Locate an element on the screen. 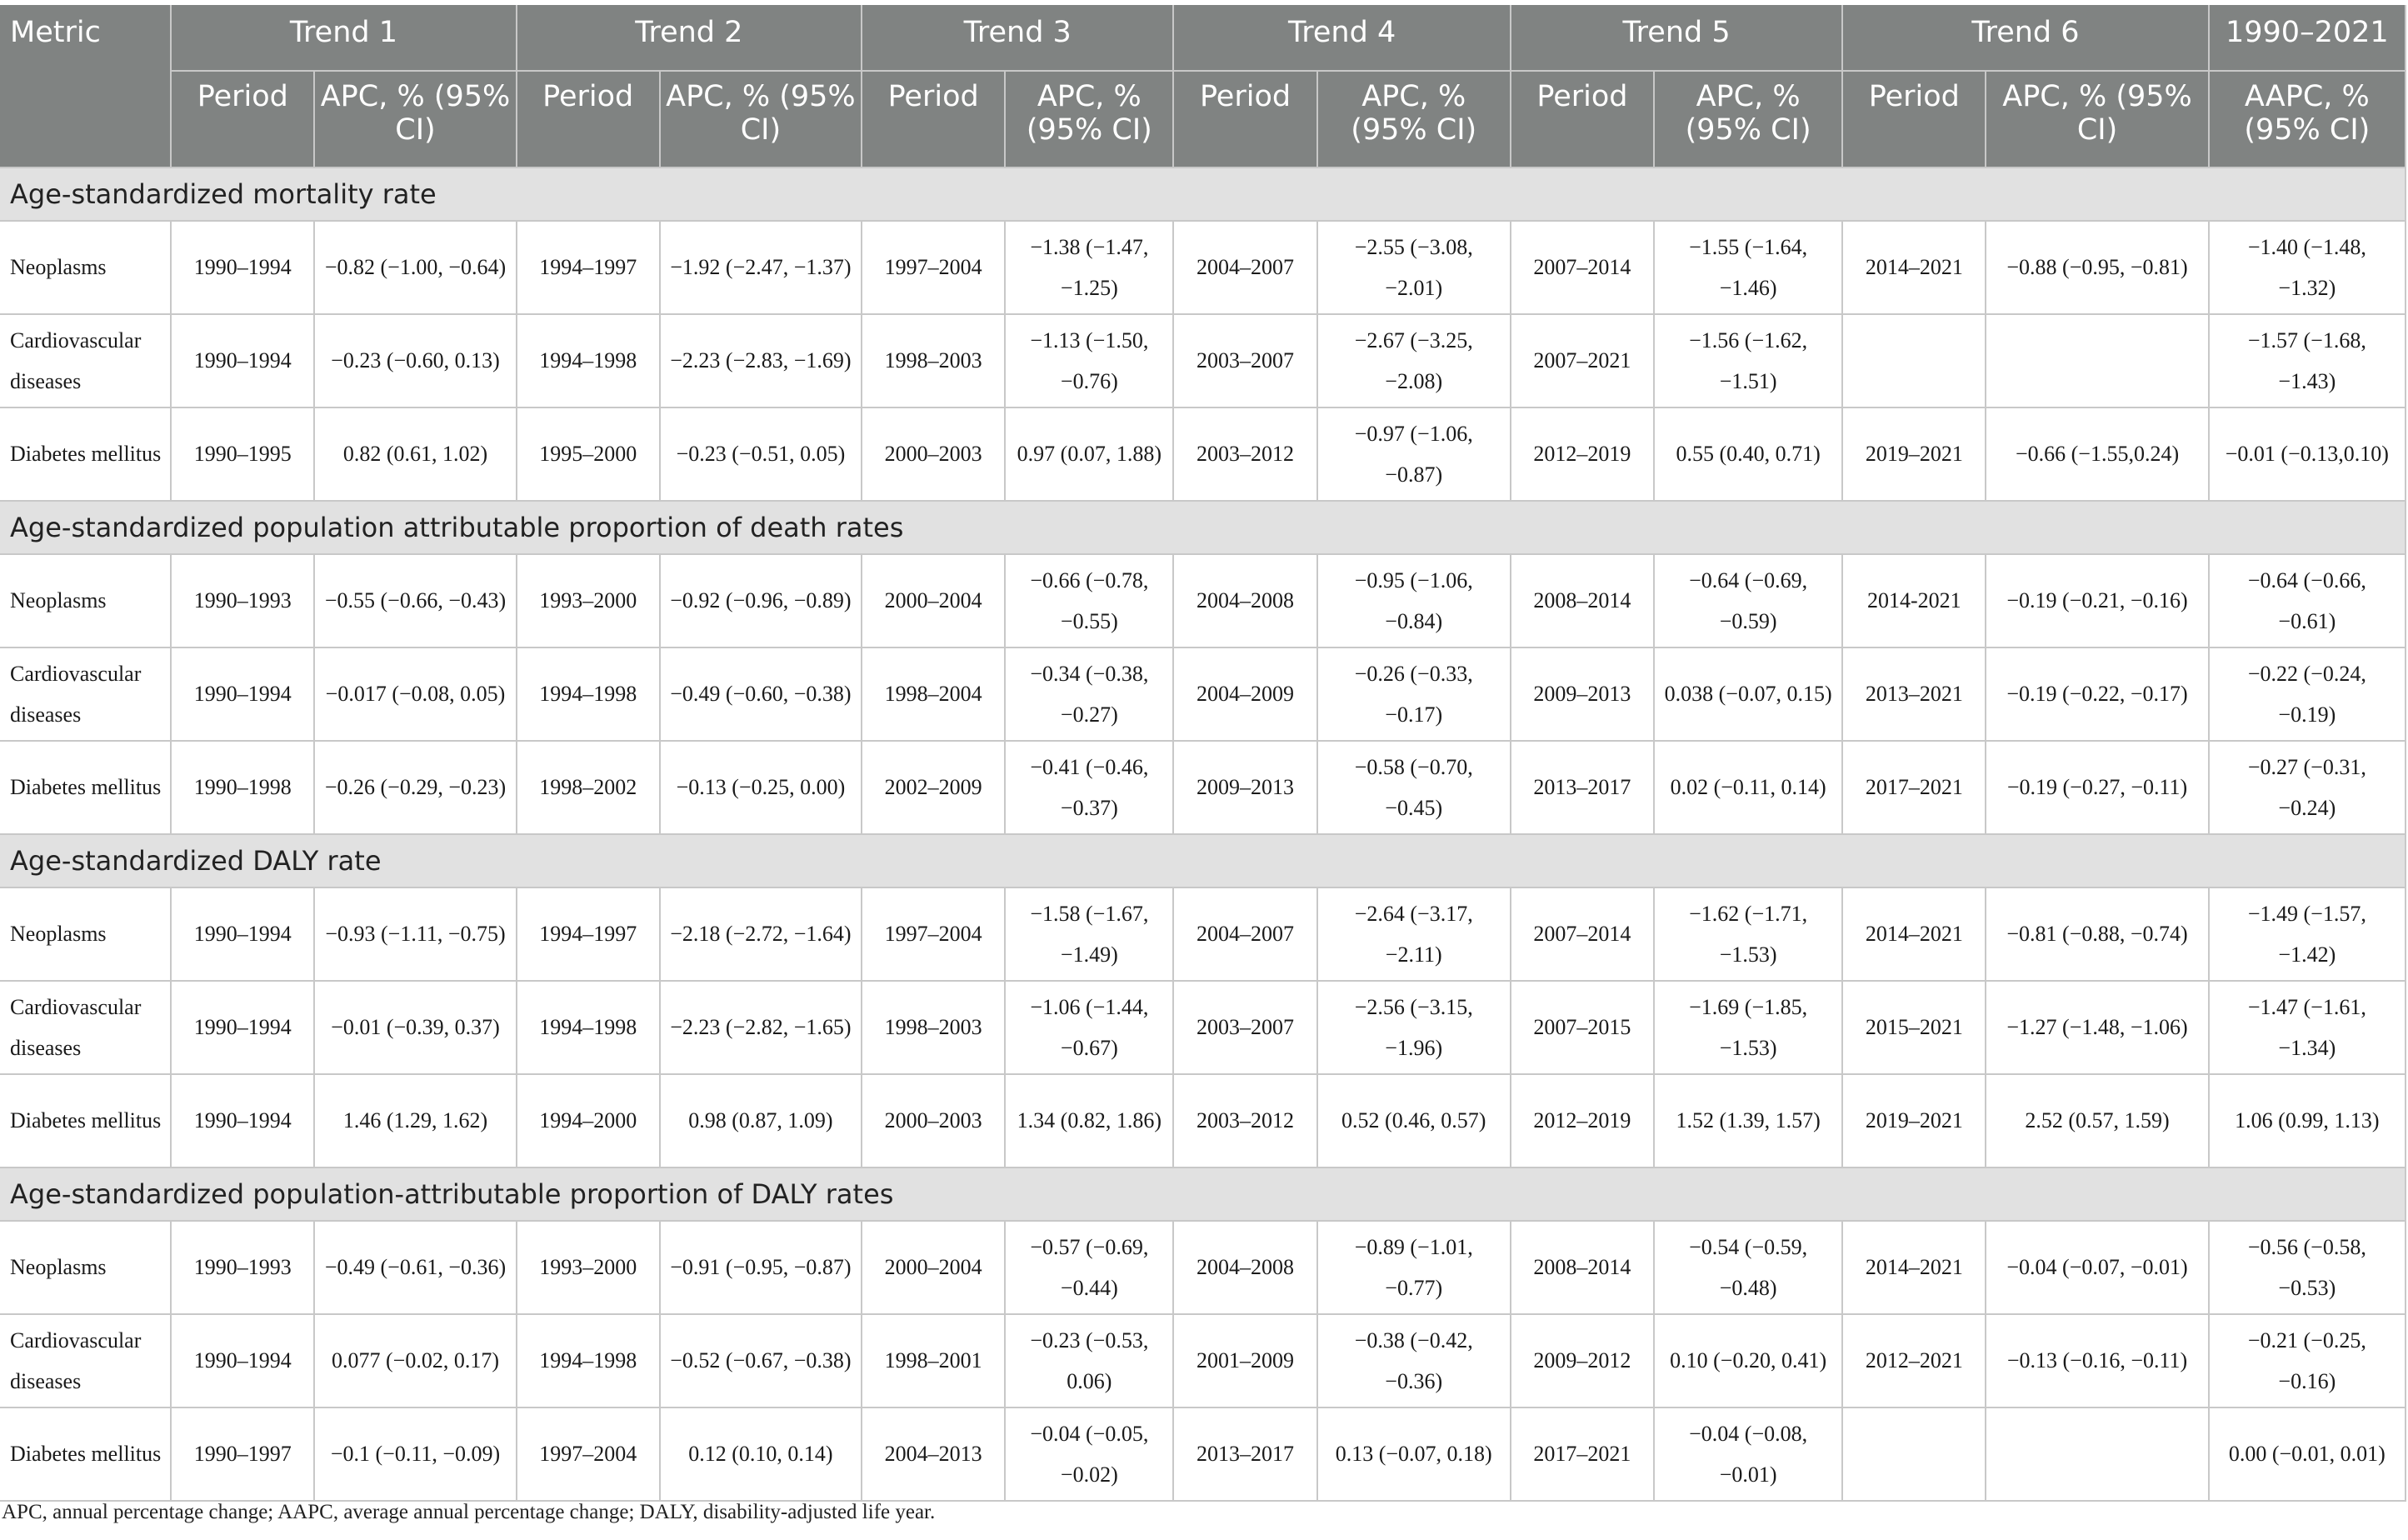  apc-cell: 1.52 (1.39, 1.57) is located at coordinates (1749, 1121).